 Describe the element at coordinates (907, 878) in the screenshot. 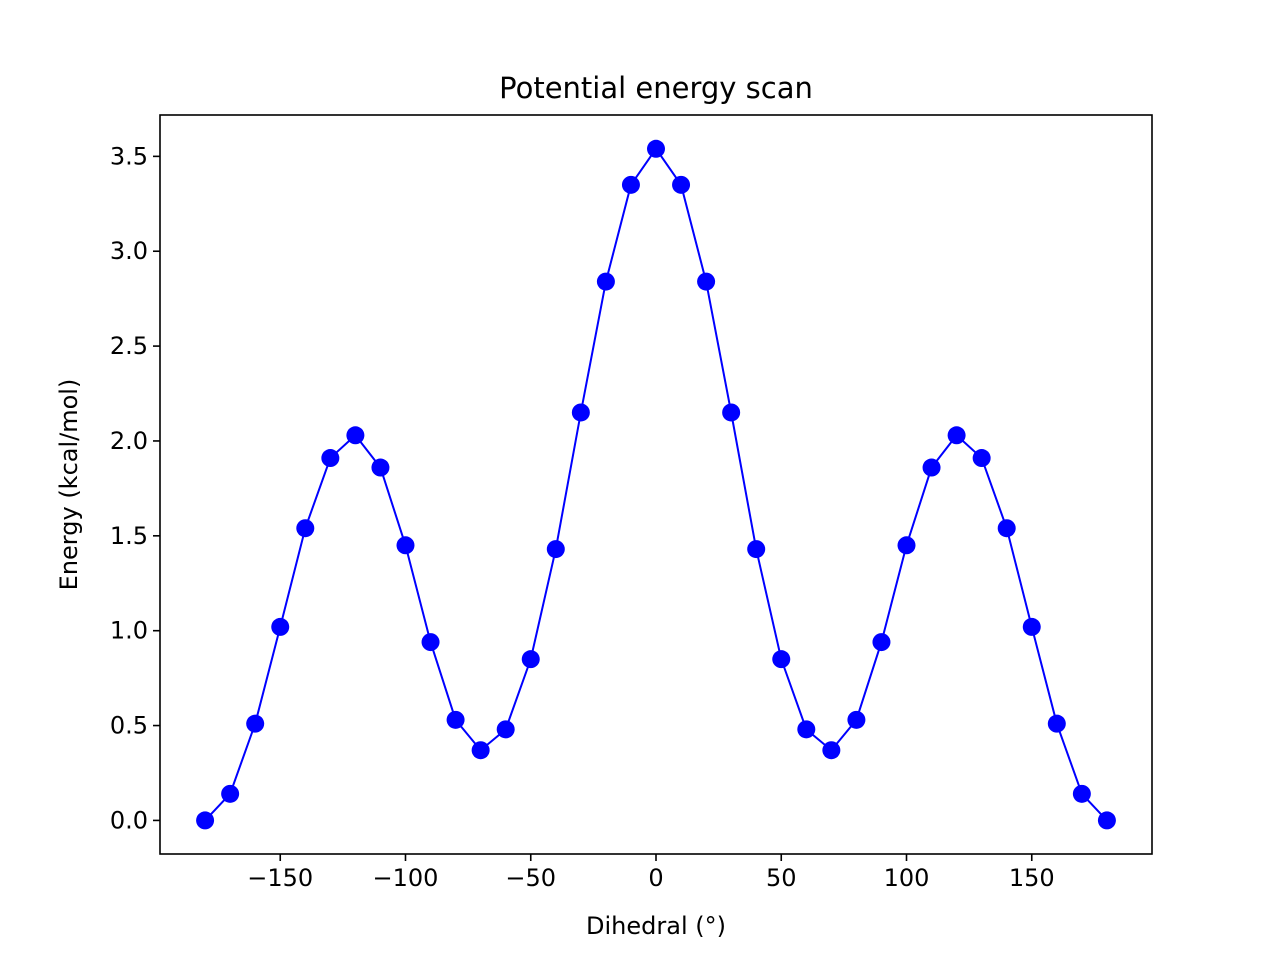

I see `x-tick-label: 100` at that location.